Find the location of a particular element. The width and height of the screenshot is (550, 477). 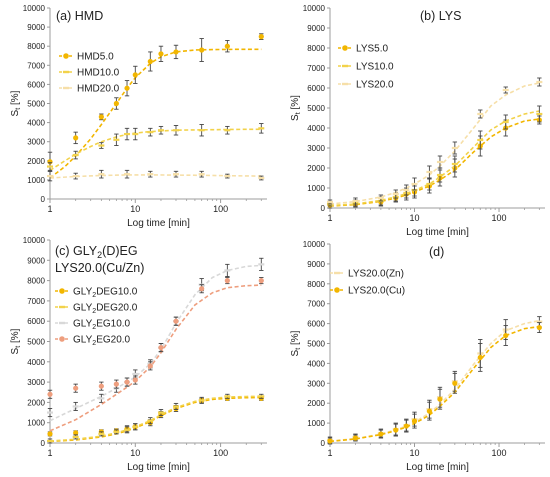

legend-label: LYS20.0(Cu) is located at coordinates (376, 291).